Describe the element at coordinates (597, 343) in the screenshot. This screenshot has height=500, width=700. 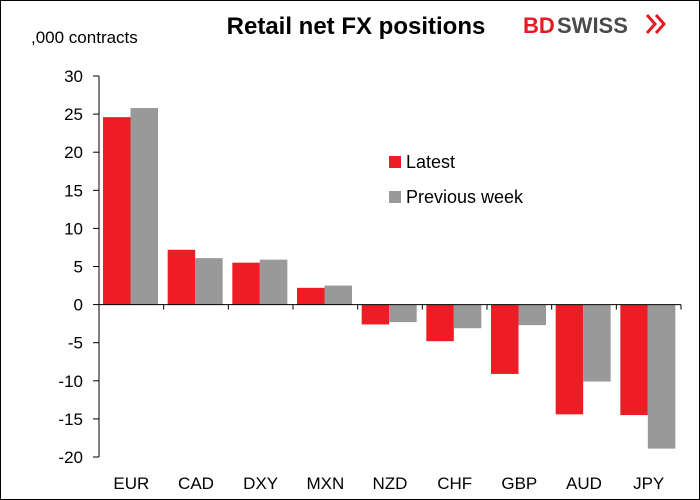
I see `bar-aud-previous-week` at that location.